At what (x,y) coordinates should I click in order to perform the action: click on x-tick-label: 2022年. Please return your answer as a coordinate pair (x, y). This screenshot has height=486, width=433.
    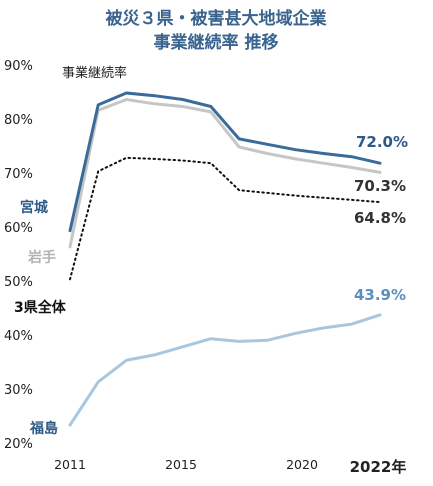
    Looking at the image, I should click on (378, 467).